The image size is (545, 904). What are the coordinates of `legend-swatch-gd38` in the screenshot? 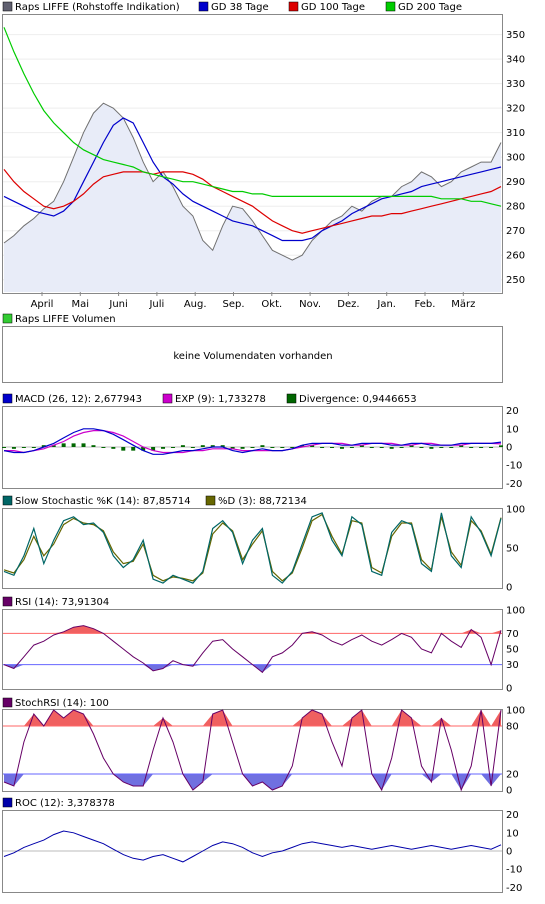 It's located at (203, 6).